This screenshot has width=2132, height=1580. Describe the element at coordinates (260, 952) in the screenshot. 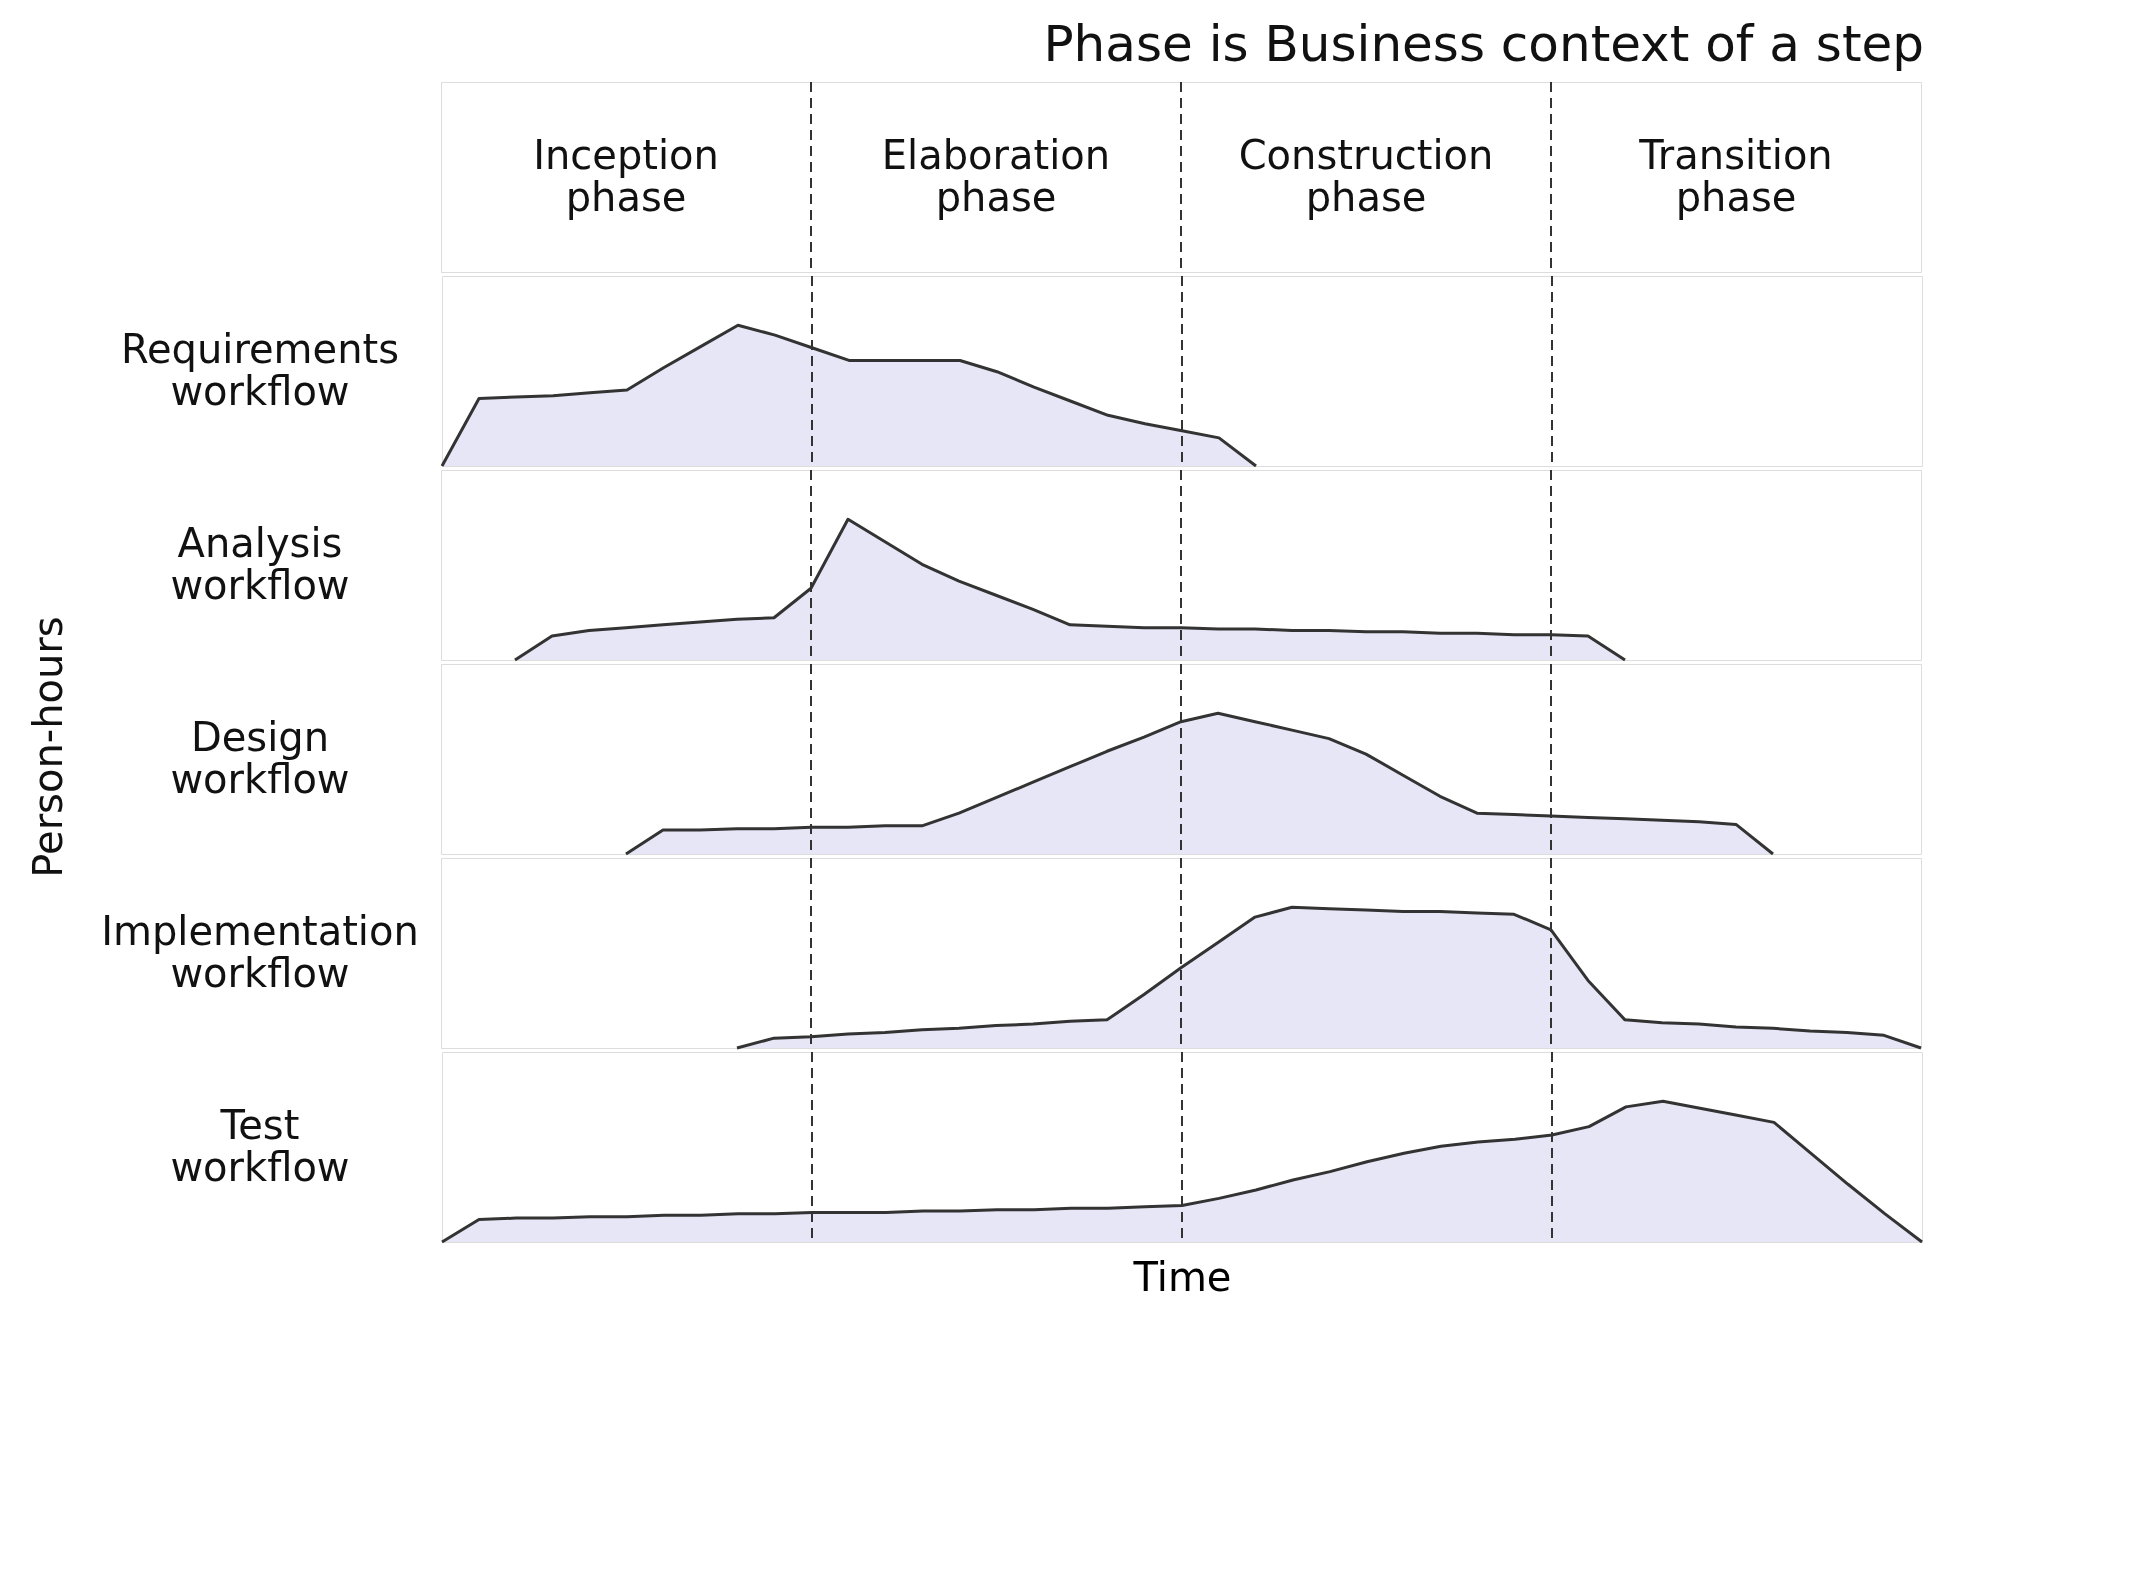

I see `y-axis-title: Implementation workflow` at that location.